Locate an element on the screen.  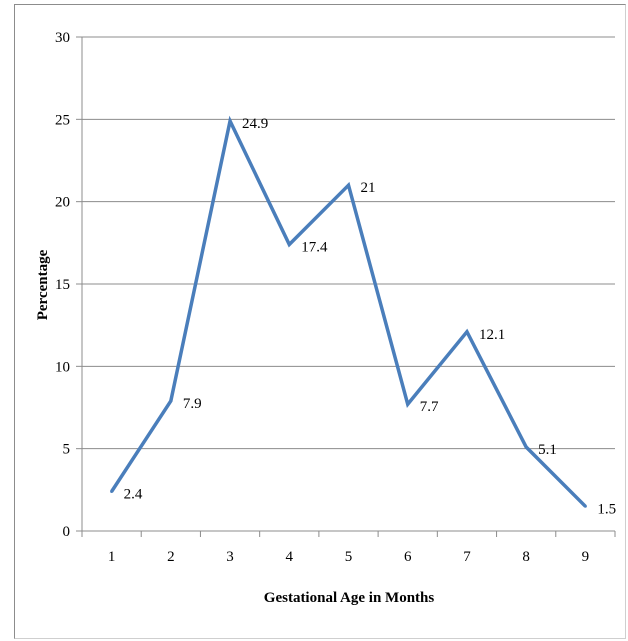
data-label: 17.4 is located at coordinates (314, 247).